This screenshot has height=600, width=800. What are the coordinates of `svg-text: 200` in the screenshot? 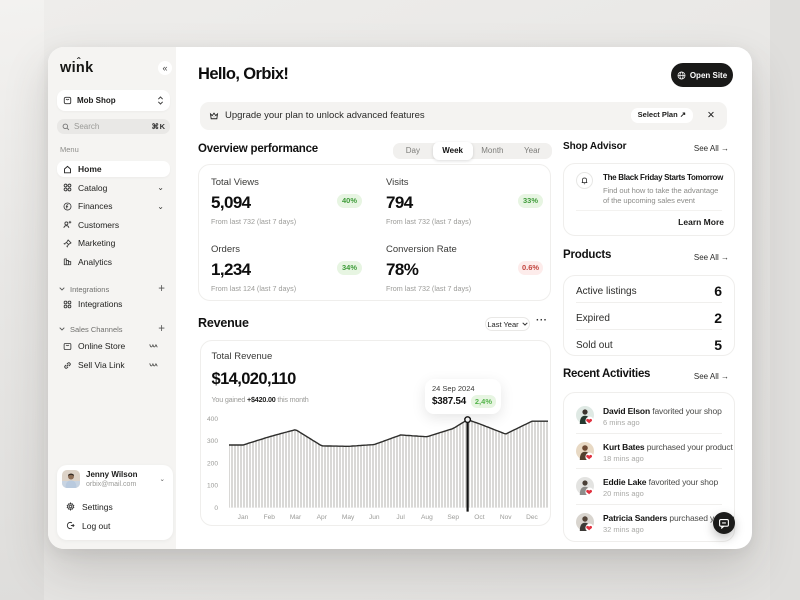 It's located at (212, 463).